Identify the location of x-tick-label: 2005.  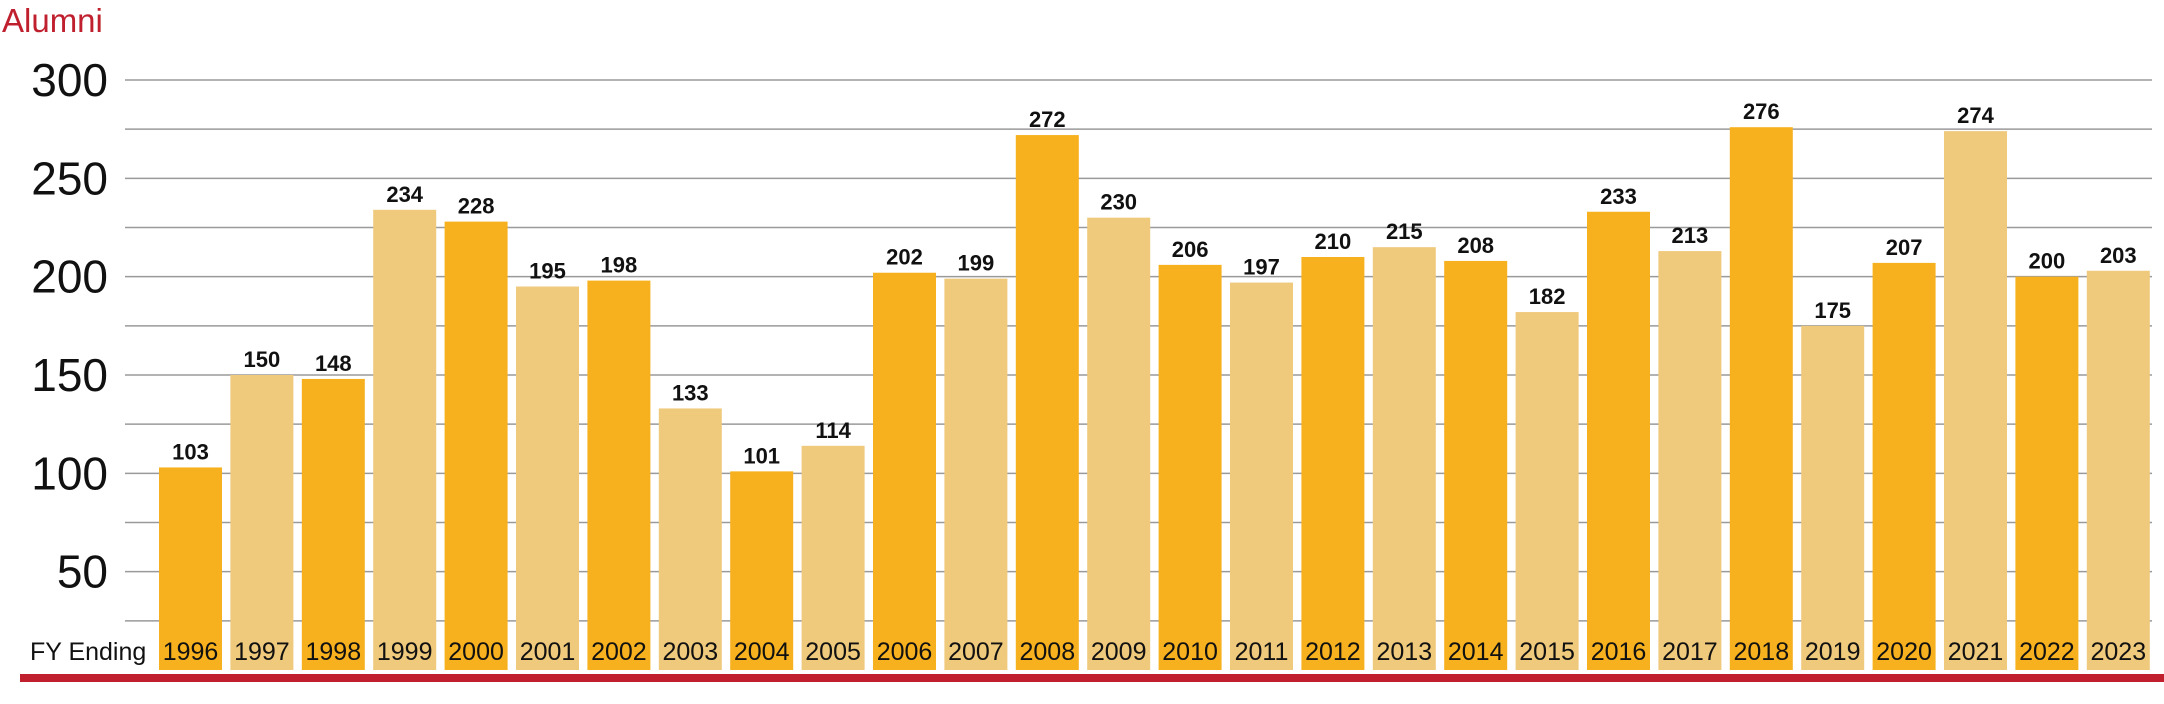
(833, 652).